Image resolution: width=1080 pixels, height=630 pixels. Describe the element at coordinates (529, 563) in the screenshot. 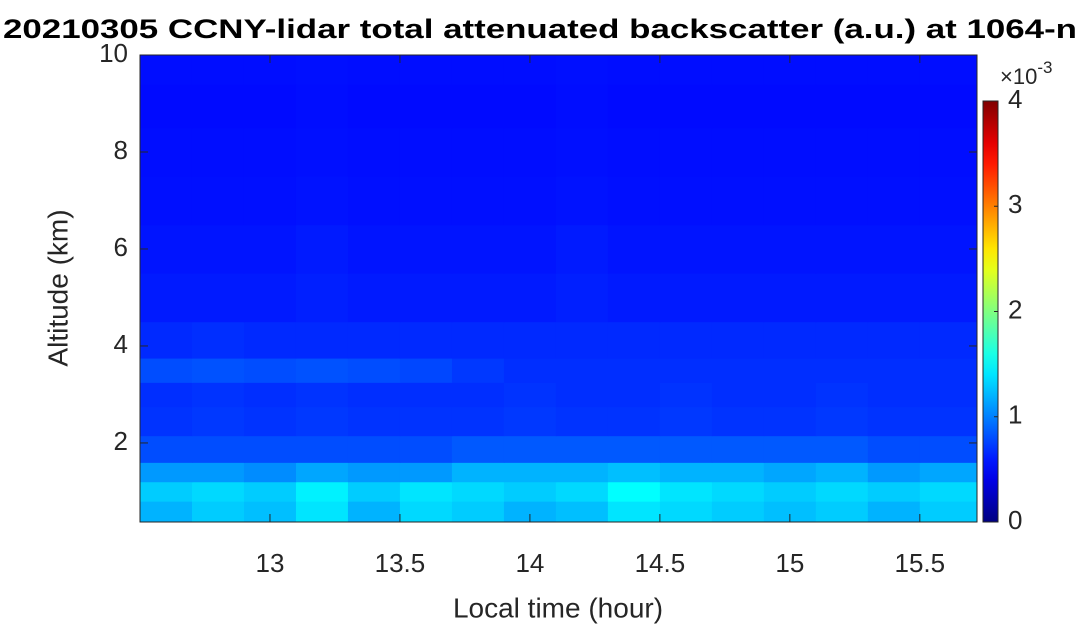

I see `x-tick-label: 14` at that location.